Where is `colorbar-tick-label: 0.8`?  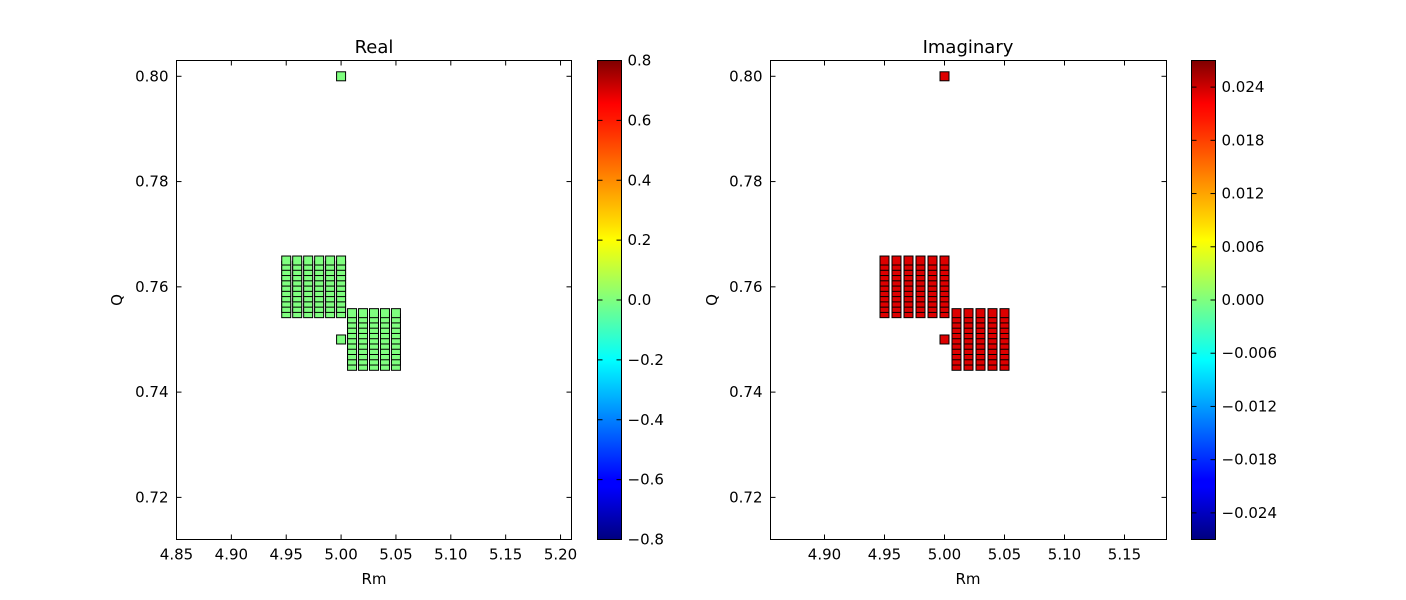
colorbar-tick-label: 0.8 is located at coordinates (640, 61).